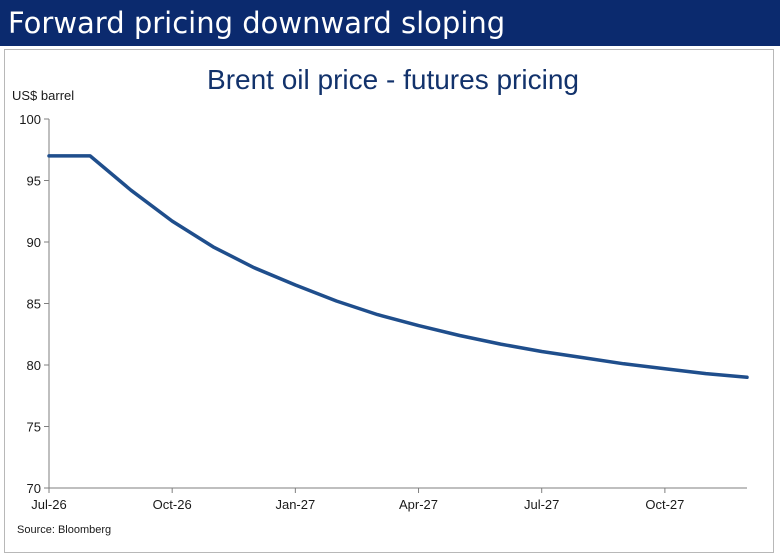  Describe the element at coordinates (64, 530) in the screenshot. I see `source-note: Source: Bloomberg` at that location.